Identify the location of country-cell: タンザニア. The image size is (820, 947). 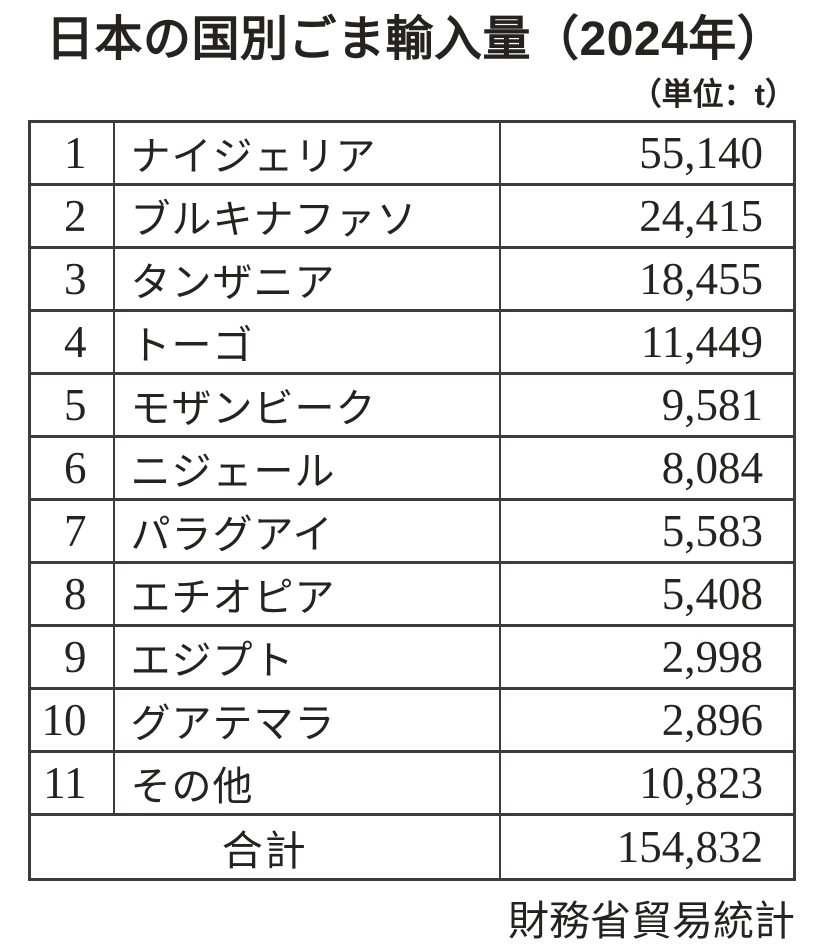
(306, 279).